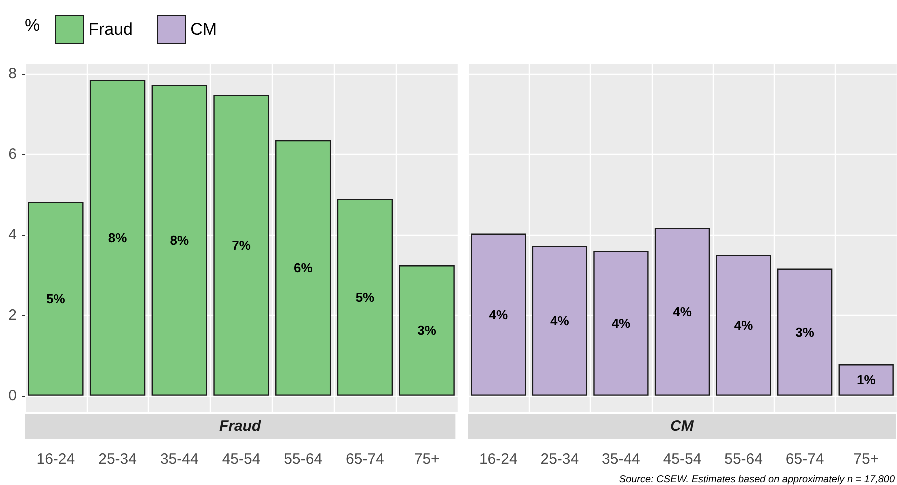 Image resolution: width=897 pixels, height=485 pixels. I want to click on legend-label: Fraud, so click(111, 30).